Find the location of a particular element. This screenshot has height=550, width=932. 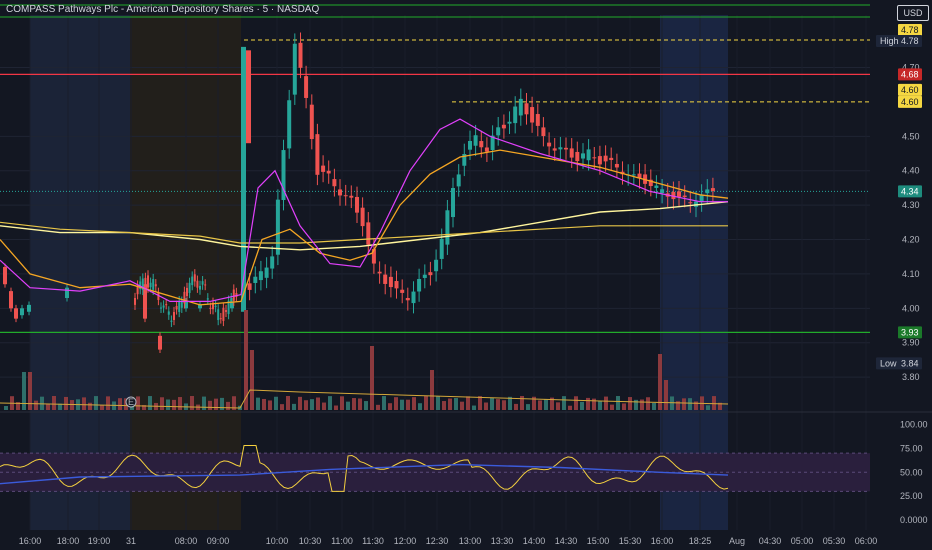

time-tick-label: 19:00 is located at coordinates (99, 541).